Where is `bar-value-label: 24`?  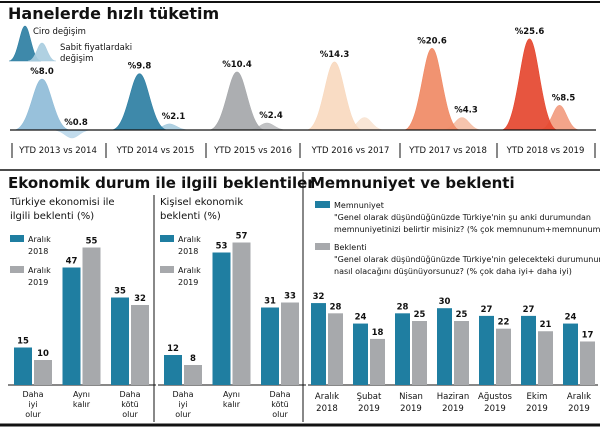
bar-value-label: 24 is located at coordinates (361, 318).